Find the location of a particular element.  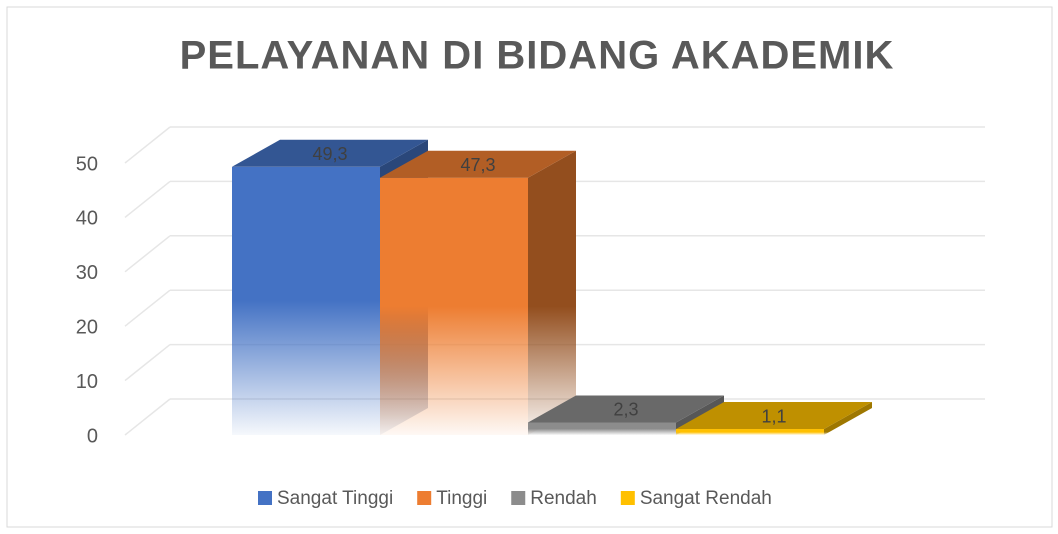

legend-item: Sangat Rendah is located at coordinates (696, 498).